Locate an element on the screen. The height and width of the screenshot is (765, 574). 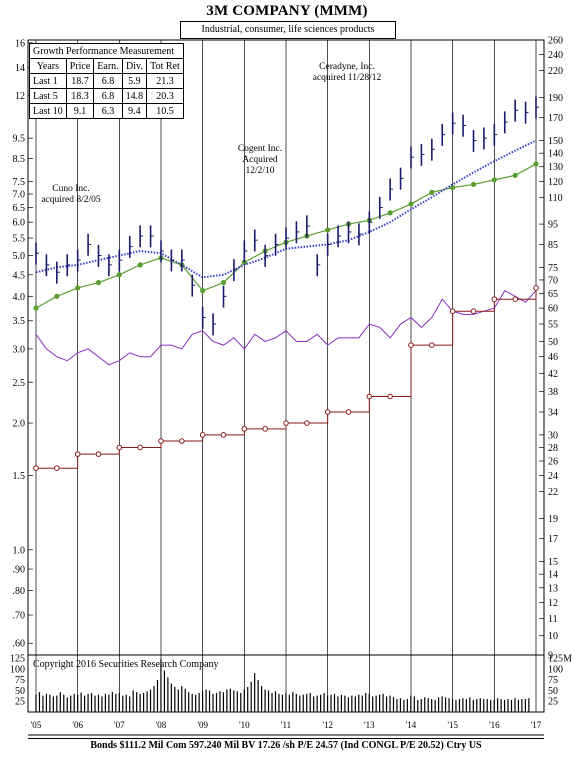
growth-table-header-row: Years Price Earn. Div. Tot Ret is located at coordinates (106, 66).